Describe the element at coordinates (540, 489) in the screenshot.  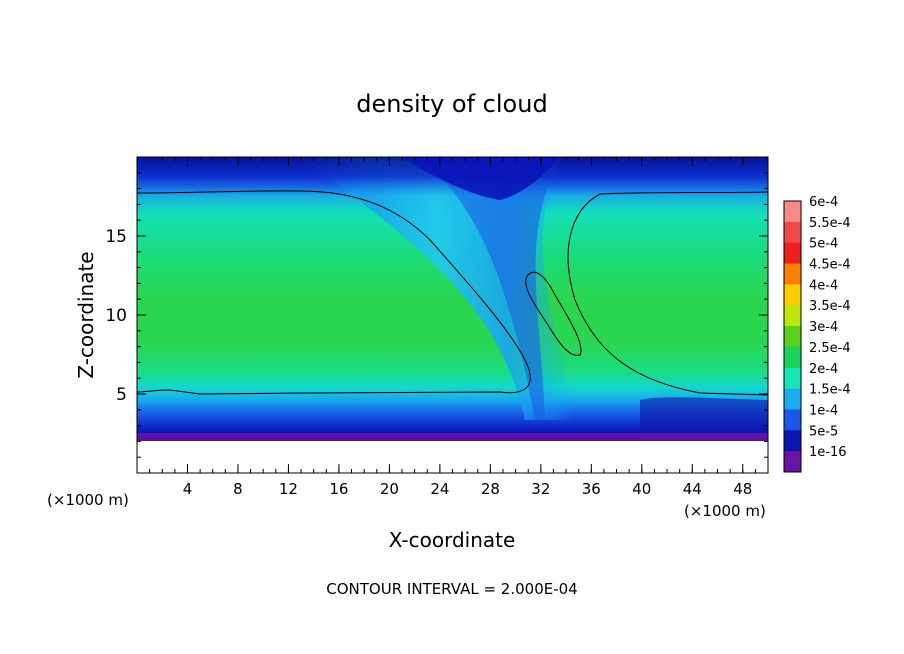
I see `x-tick-label: 32` at that location.